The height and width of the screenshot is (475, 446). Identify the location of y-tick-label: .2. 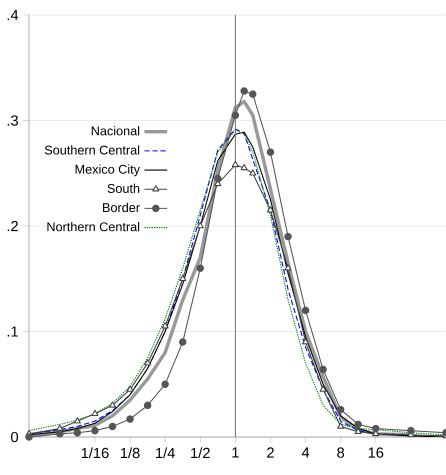
(13, 226).